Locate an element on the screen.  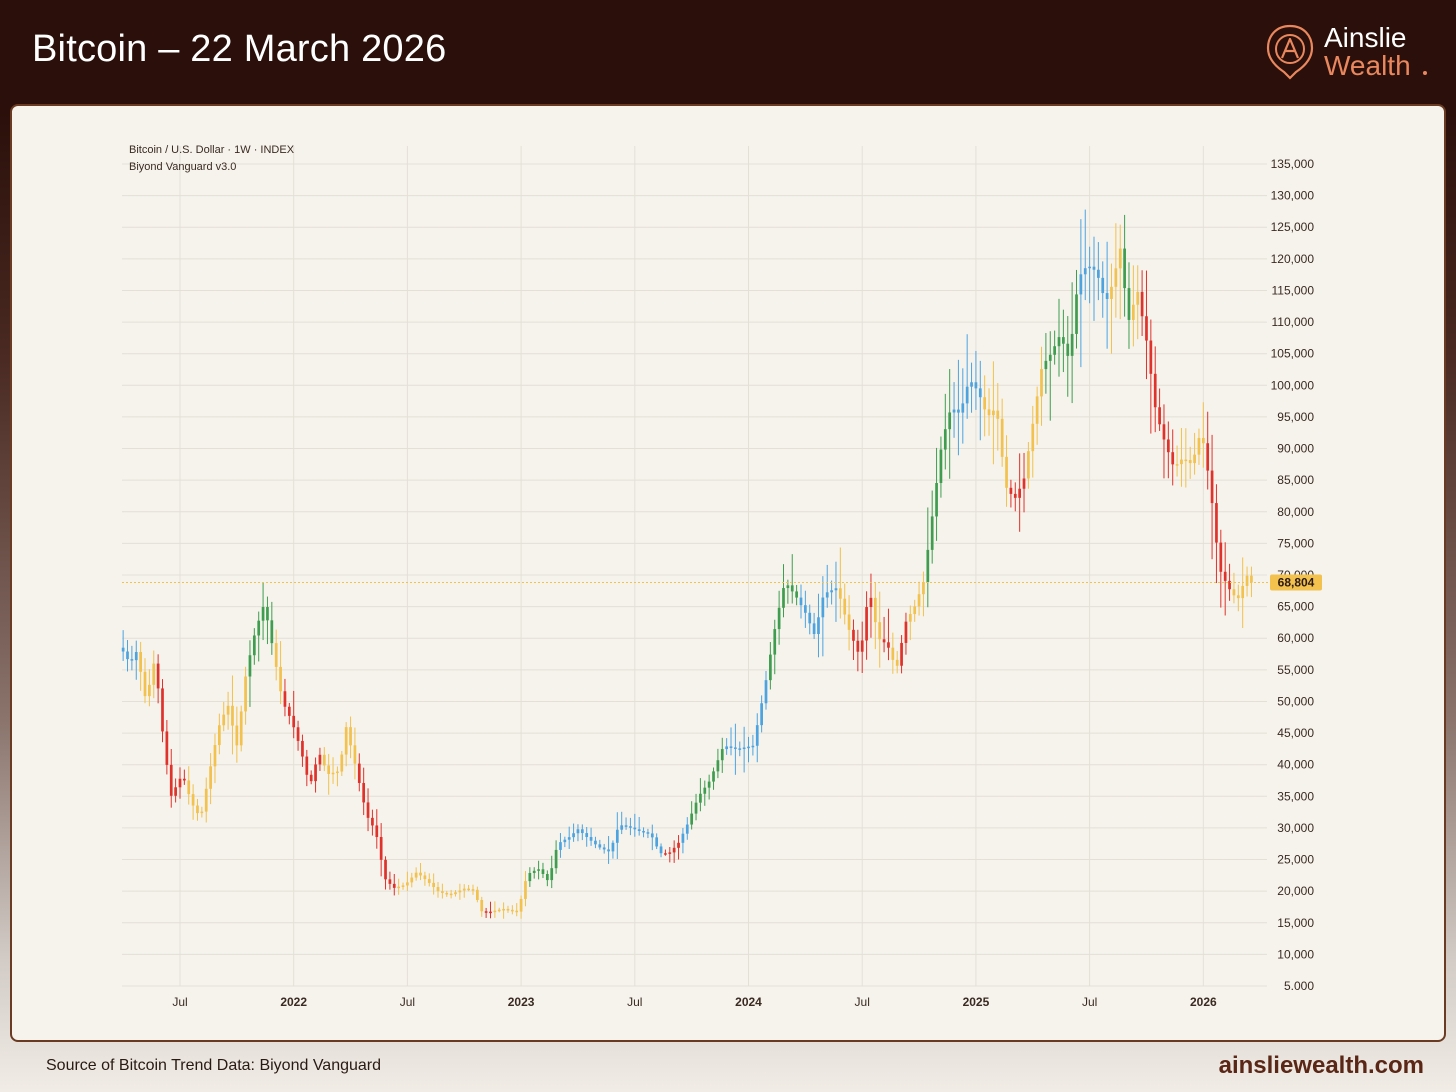
y-tick-label: 50,000 is located at coordinates (1295, 701).